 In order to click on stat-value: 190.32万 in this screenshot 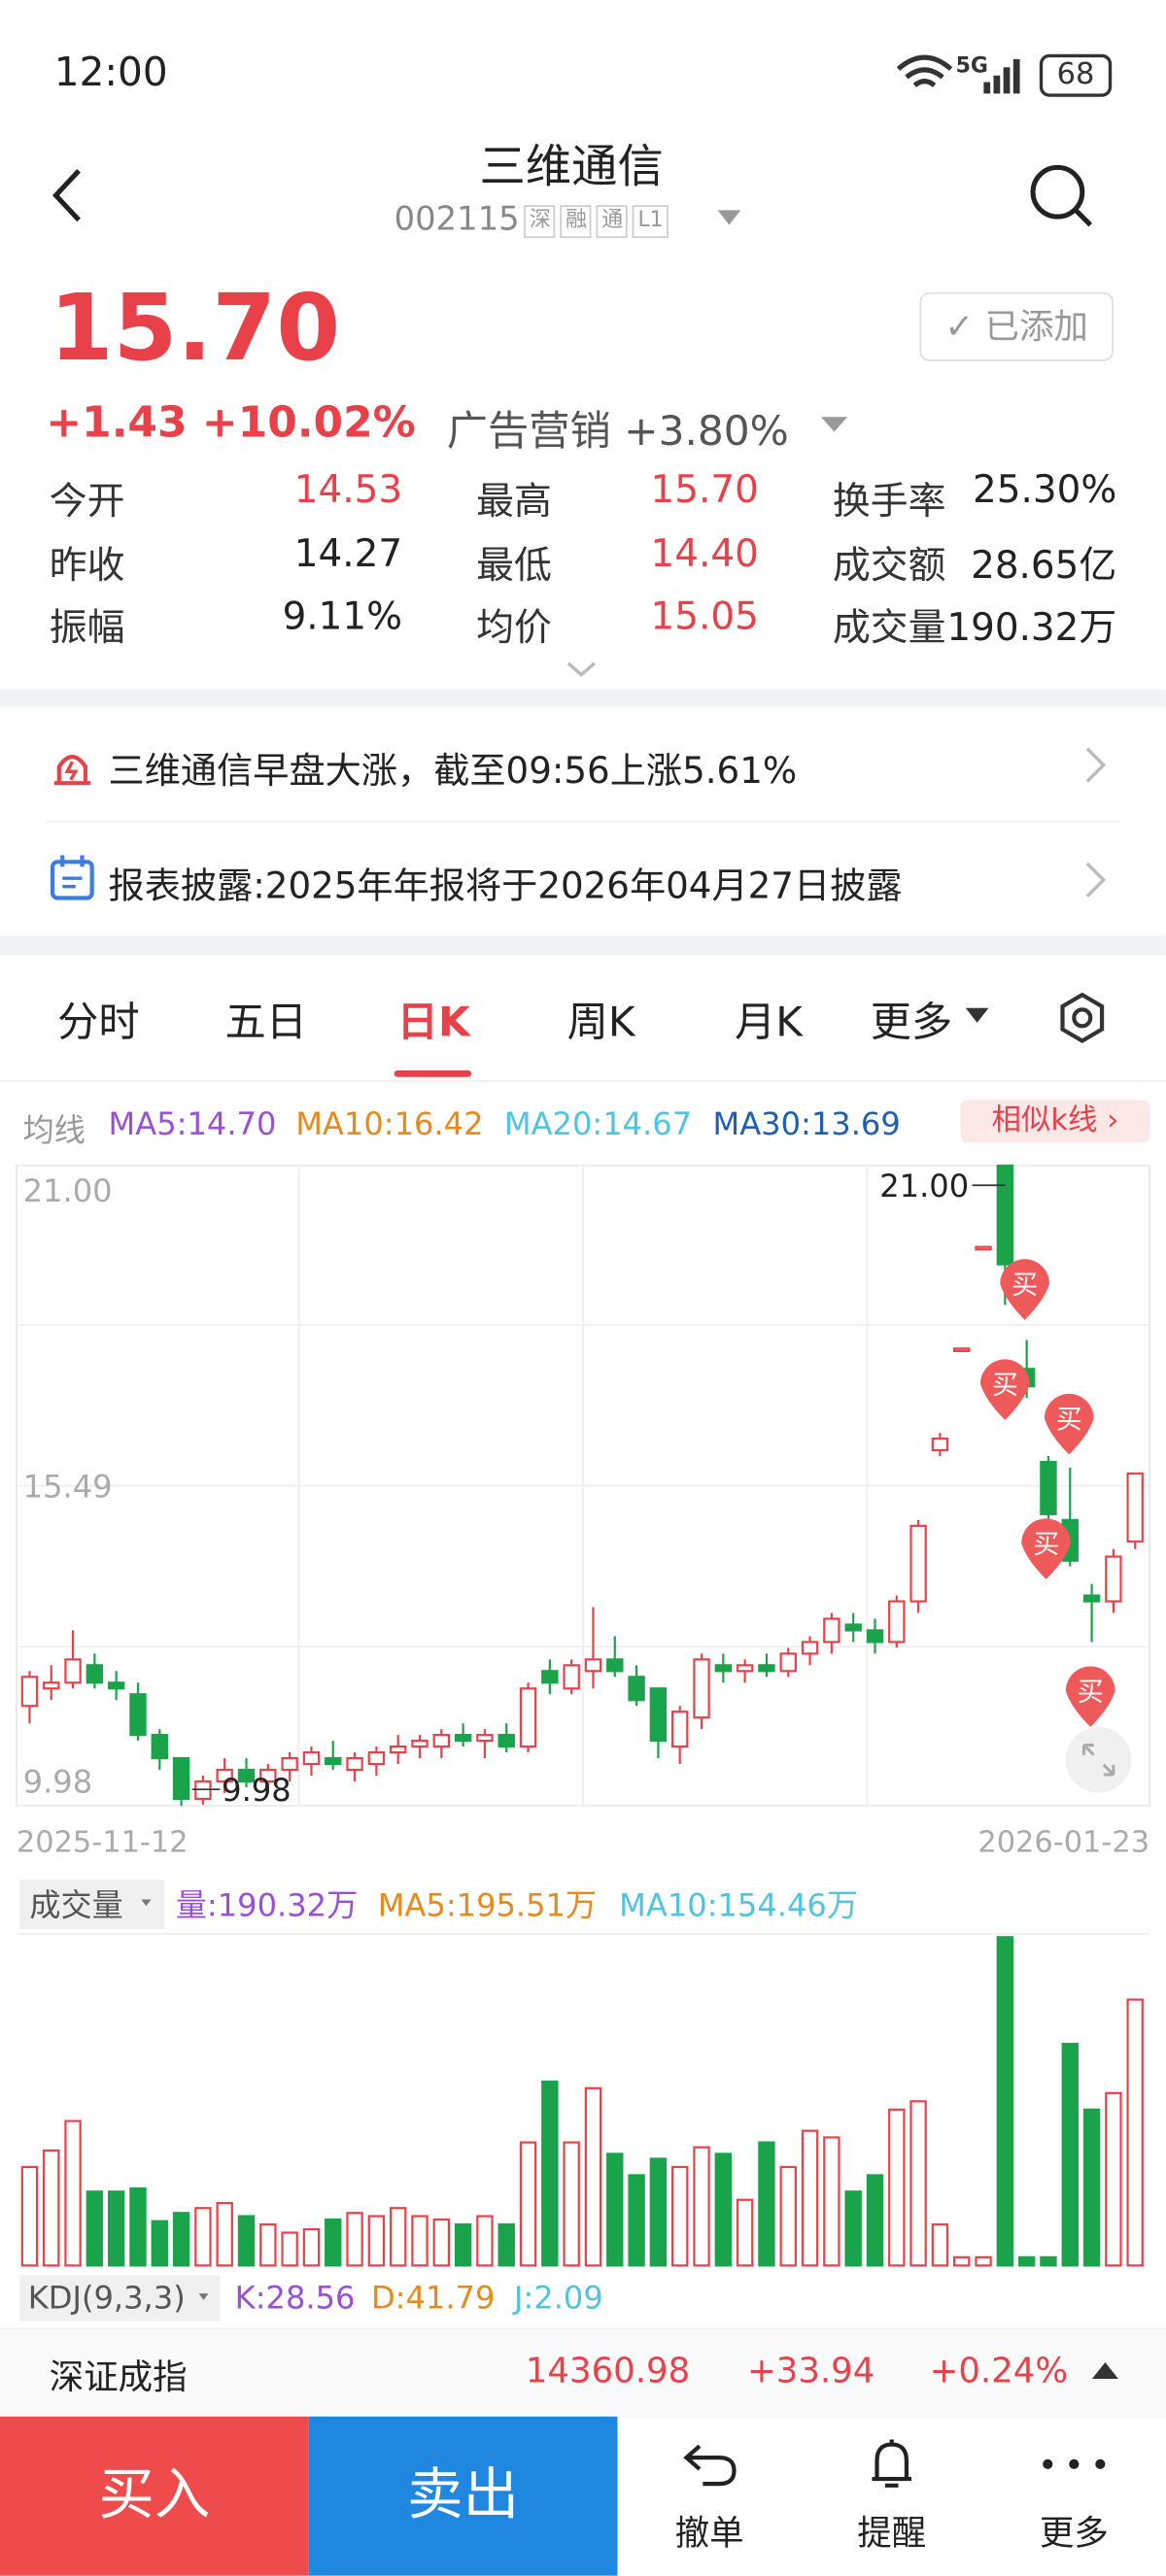, I will do `click(1031, 629)`.